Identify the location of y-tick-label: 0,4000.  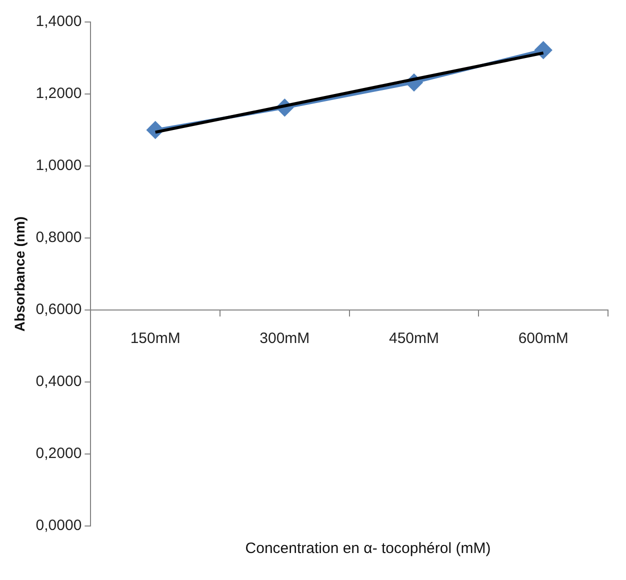
(59, 381).